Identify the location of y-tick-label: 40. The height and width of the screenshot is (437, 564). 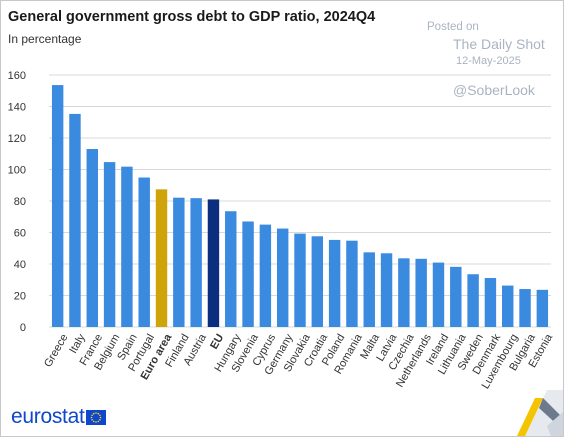
(20, 265).